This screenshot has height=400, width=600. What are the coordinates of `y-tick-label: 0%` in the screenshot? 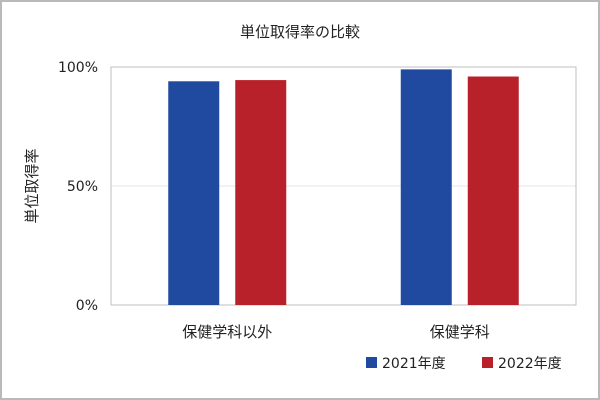 It's located at (87, 306).